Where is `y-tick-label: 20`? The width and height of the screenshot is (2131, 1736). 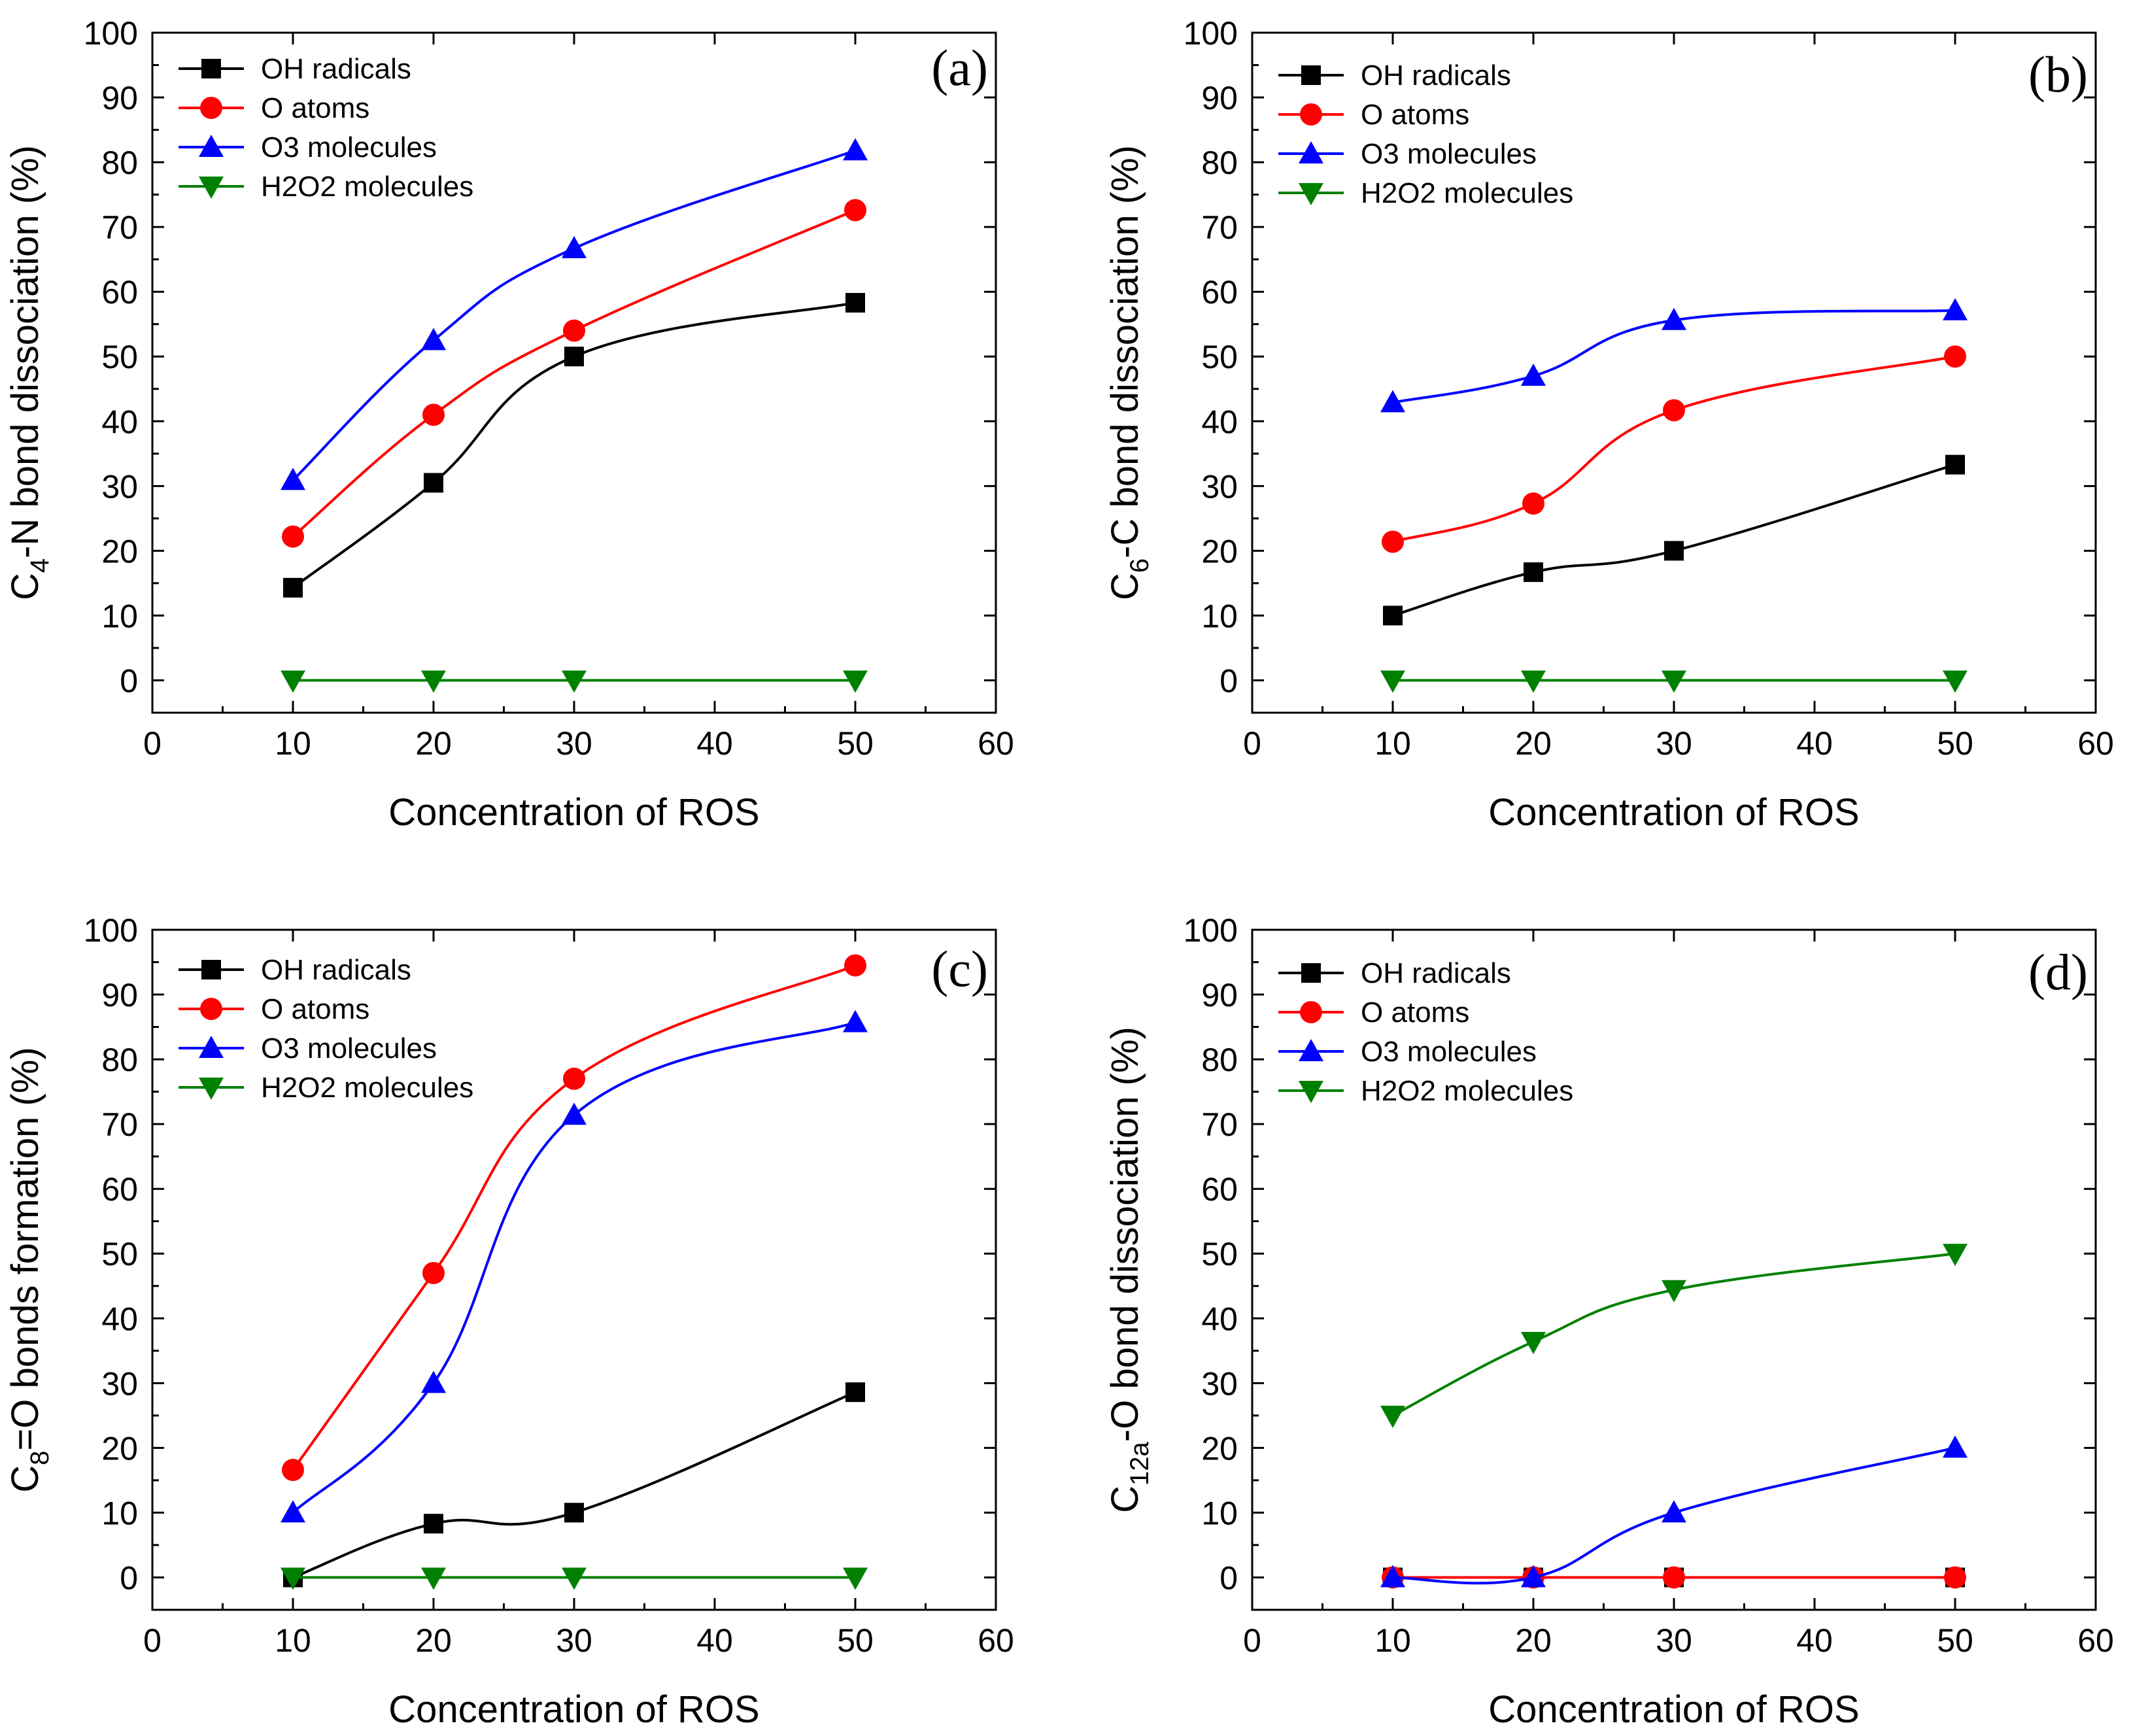
y-tick-label: 20 is located at coordinates (119, 551).